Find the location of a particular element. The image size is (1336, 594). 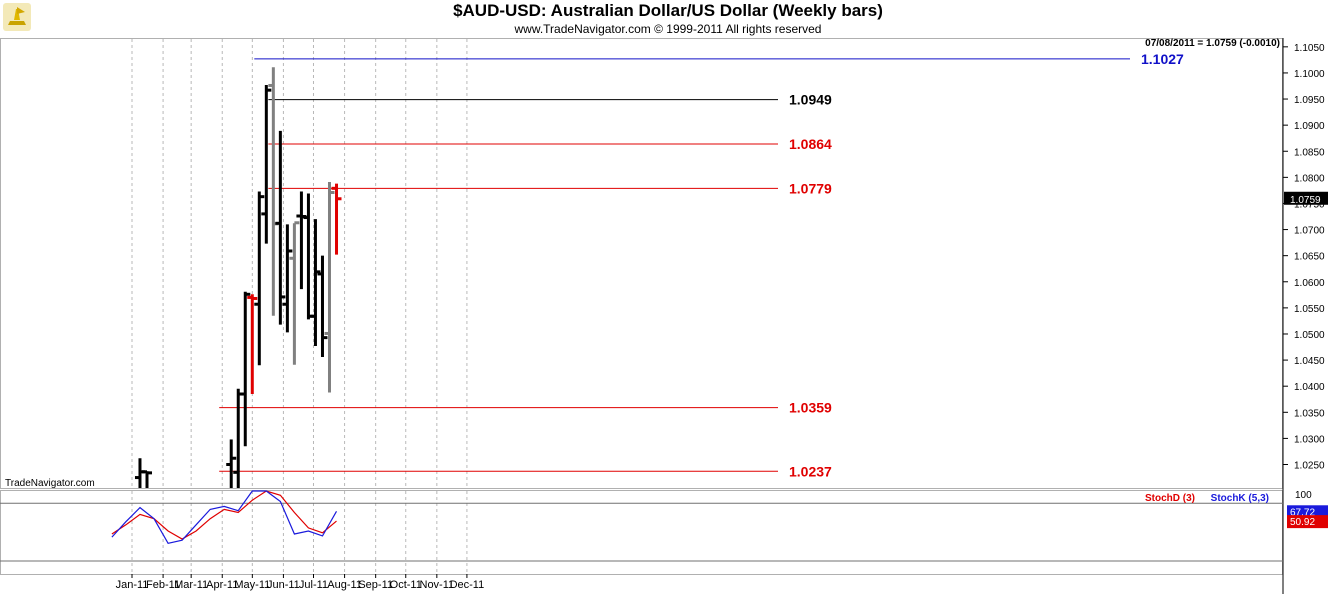

stochastic-lines is located at coordinates (641, 526).